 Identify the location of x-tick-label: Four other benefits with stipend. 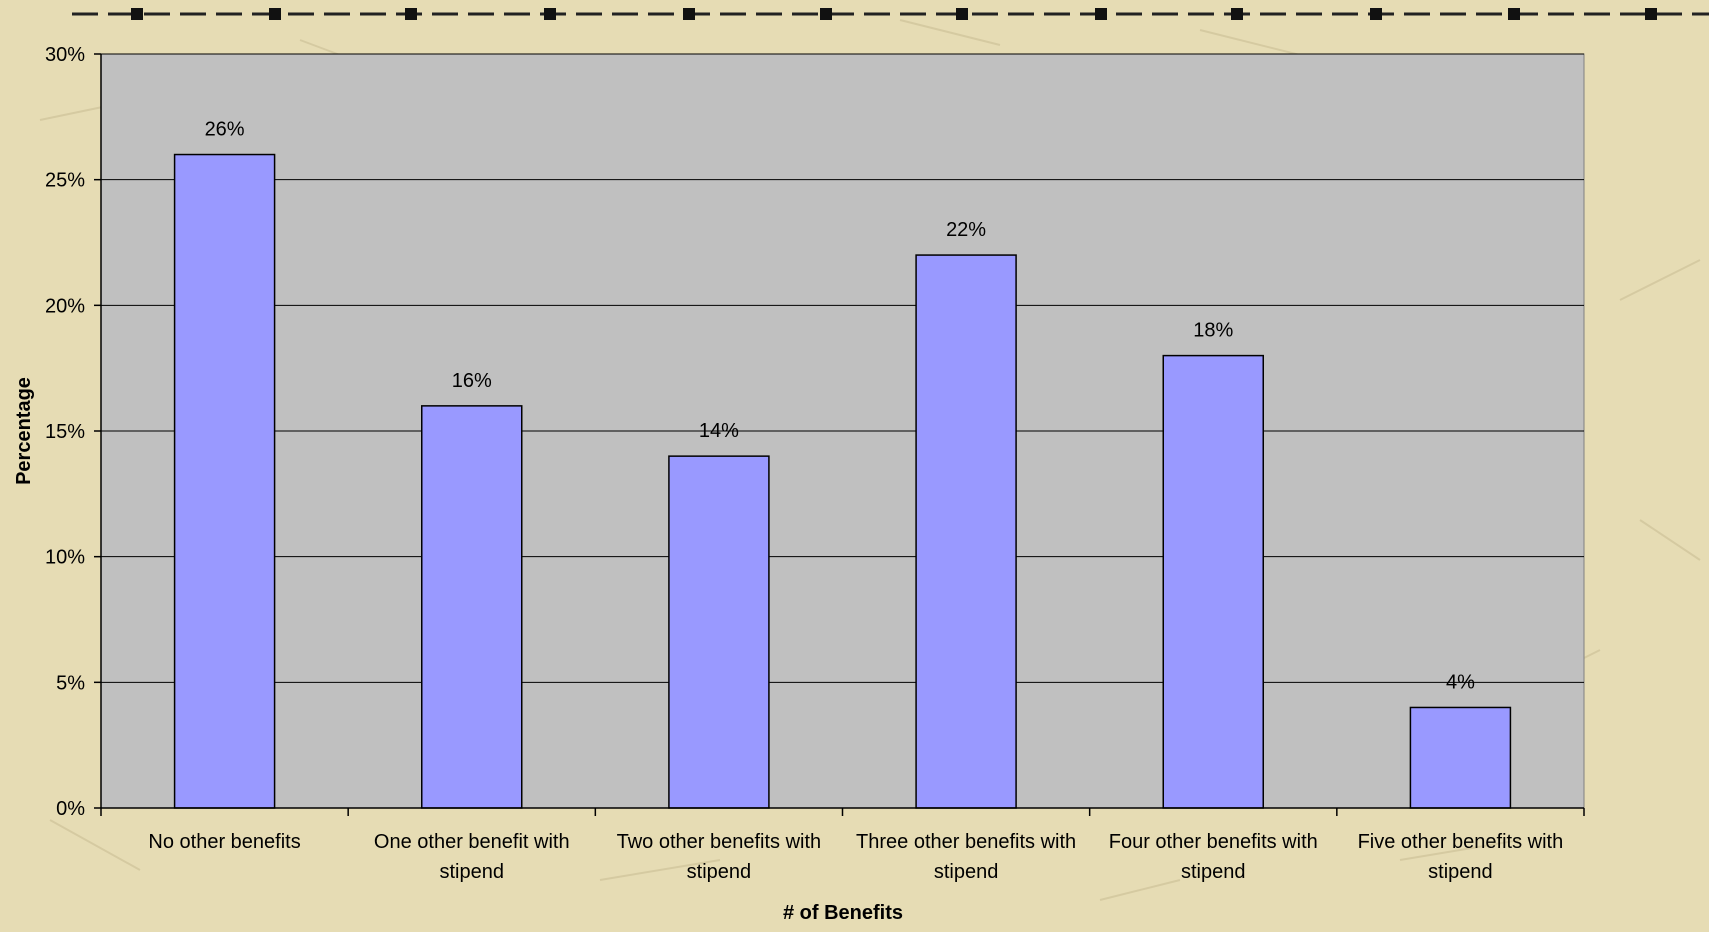
(1213, 857).